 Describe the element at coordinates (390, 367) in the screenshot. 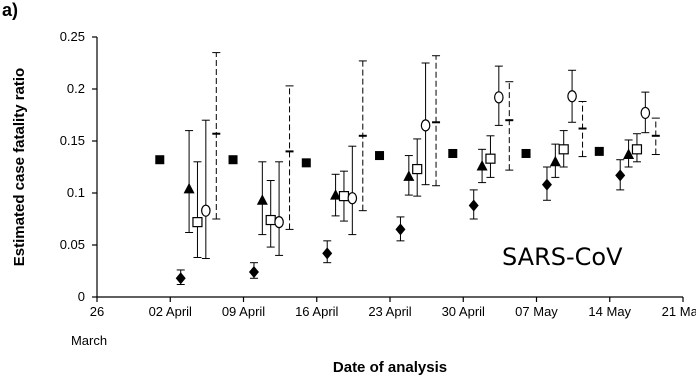

I see `x-axis-title: Date of analysis` at that location.